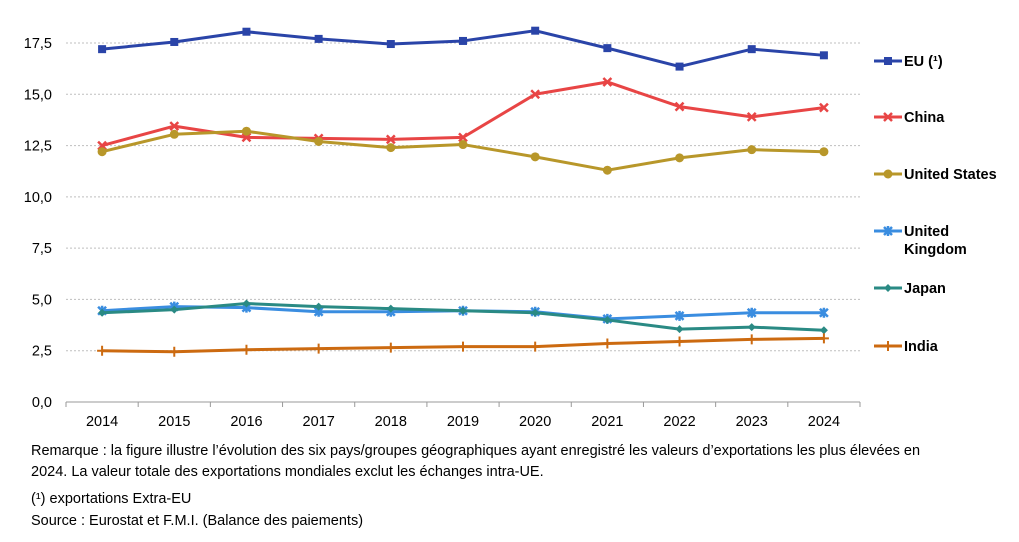 The height and width of the screenshot is (542, 1019). Describe the element at coordinates (923, 62) in the screenshot. I see `legend-label-eu: EU (¹)` at that location.